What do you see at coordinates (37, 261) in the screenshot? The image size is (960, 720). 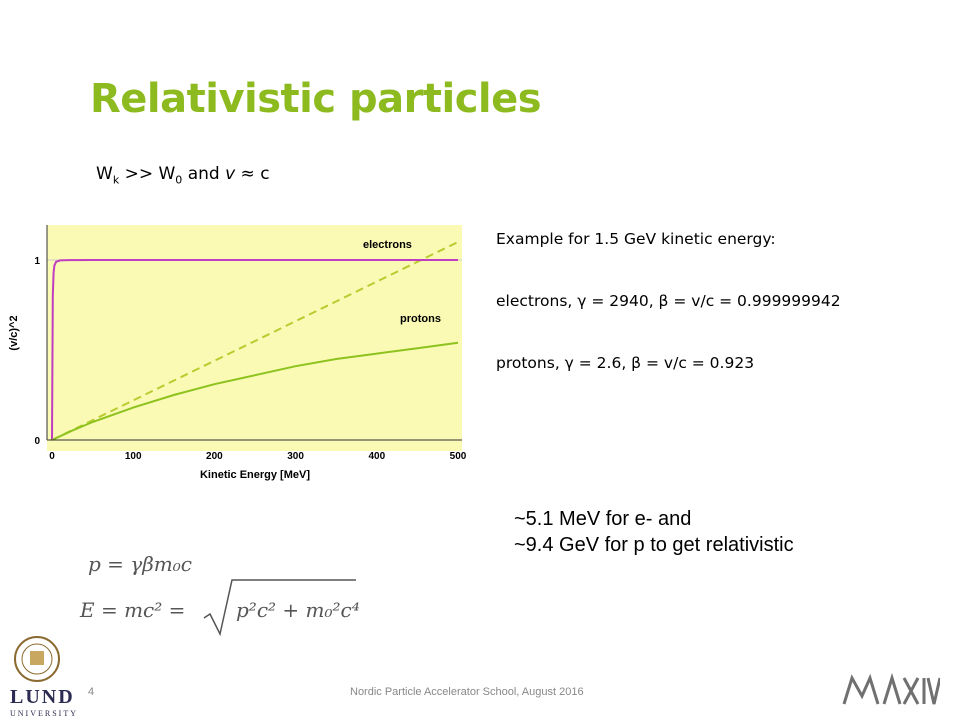 I see `y-tick-label: 1` at bounding box center [37, 261].